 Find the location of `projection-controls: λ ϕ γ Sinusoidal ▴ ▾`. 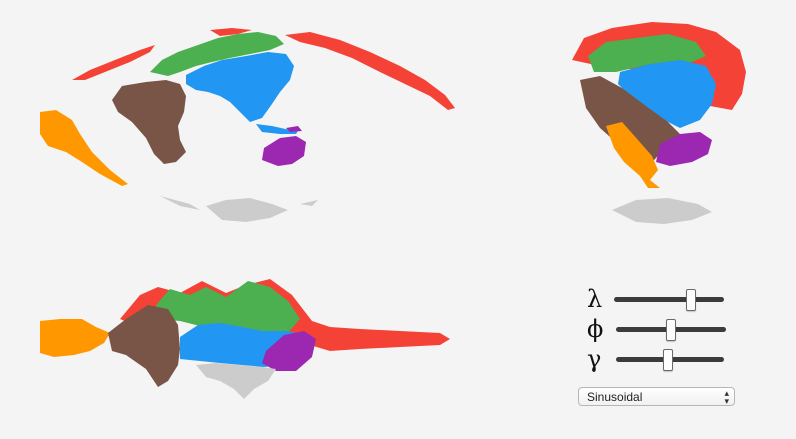

projection-controls: λ ϕ γ Sinusoidal ▴ ▾ is located at coordinates (664, 348).